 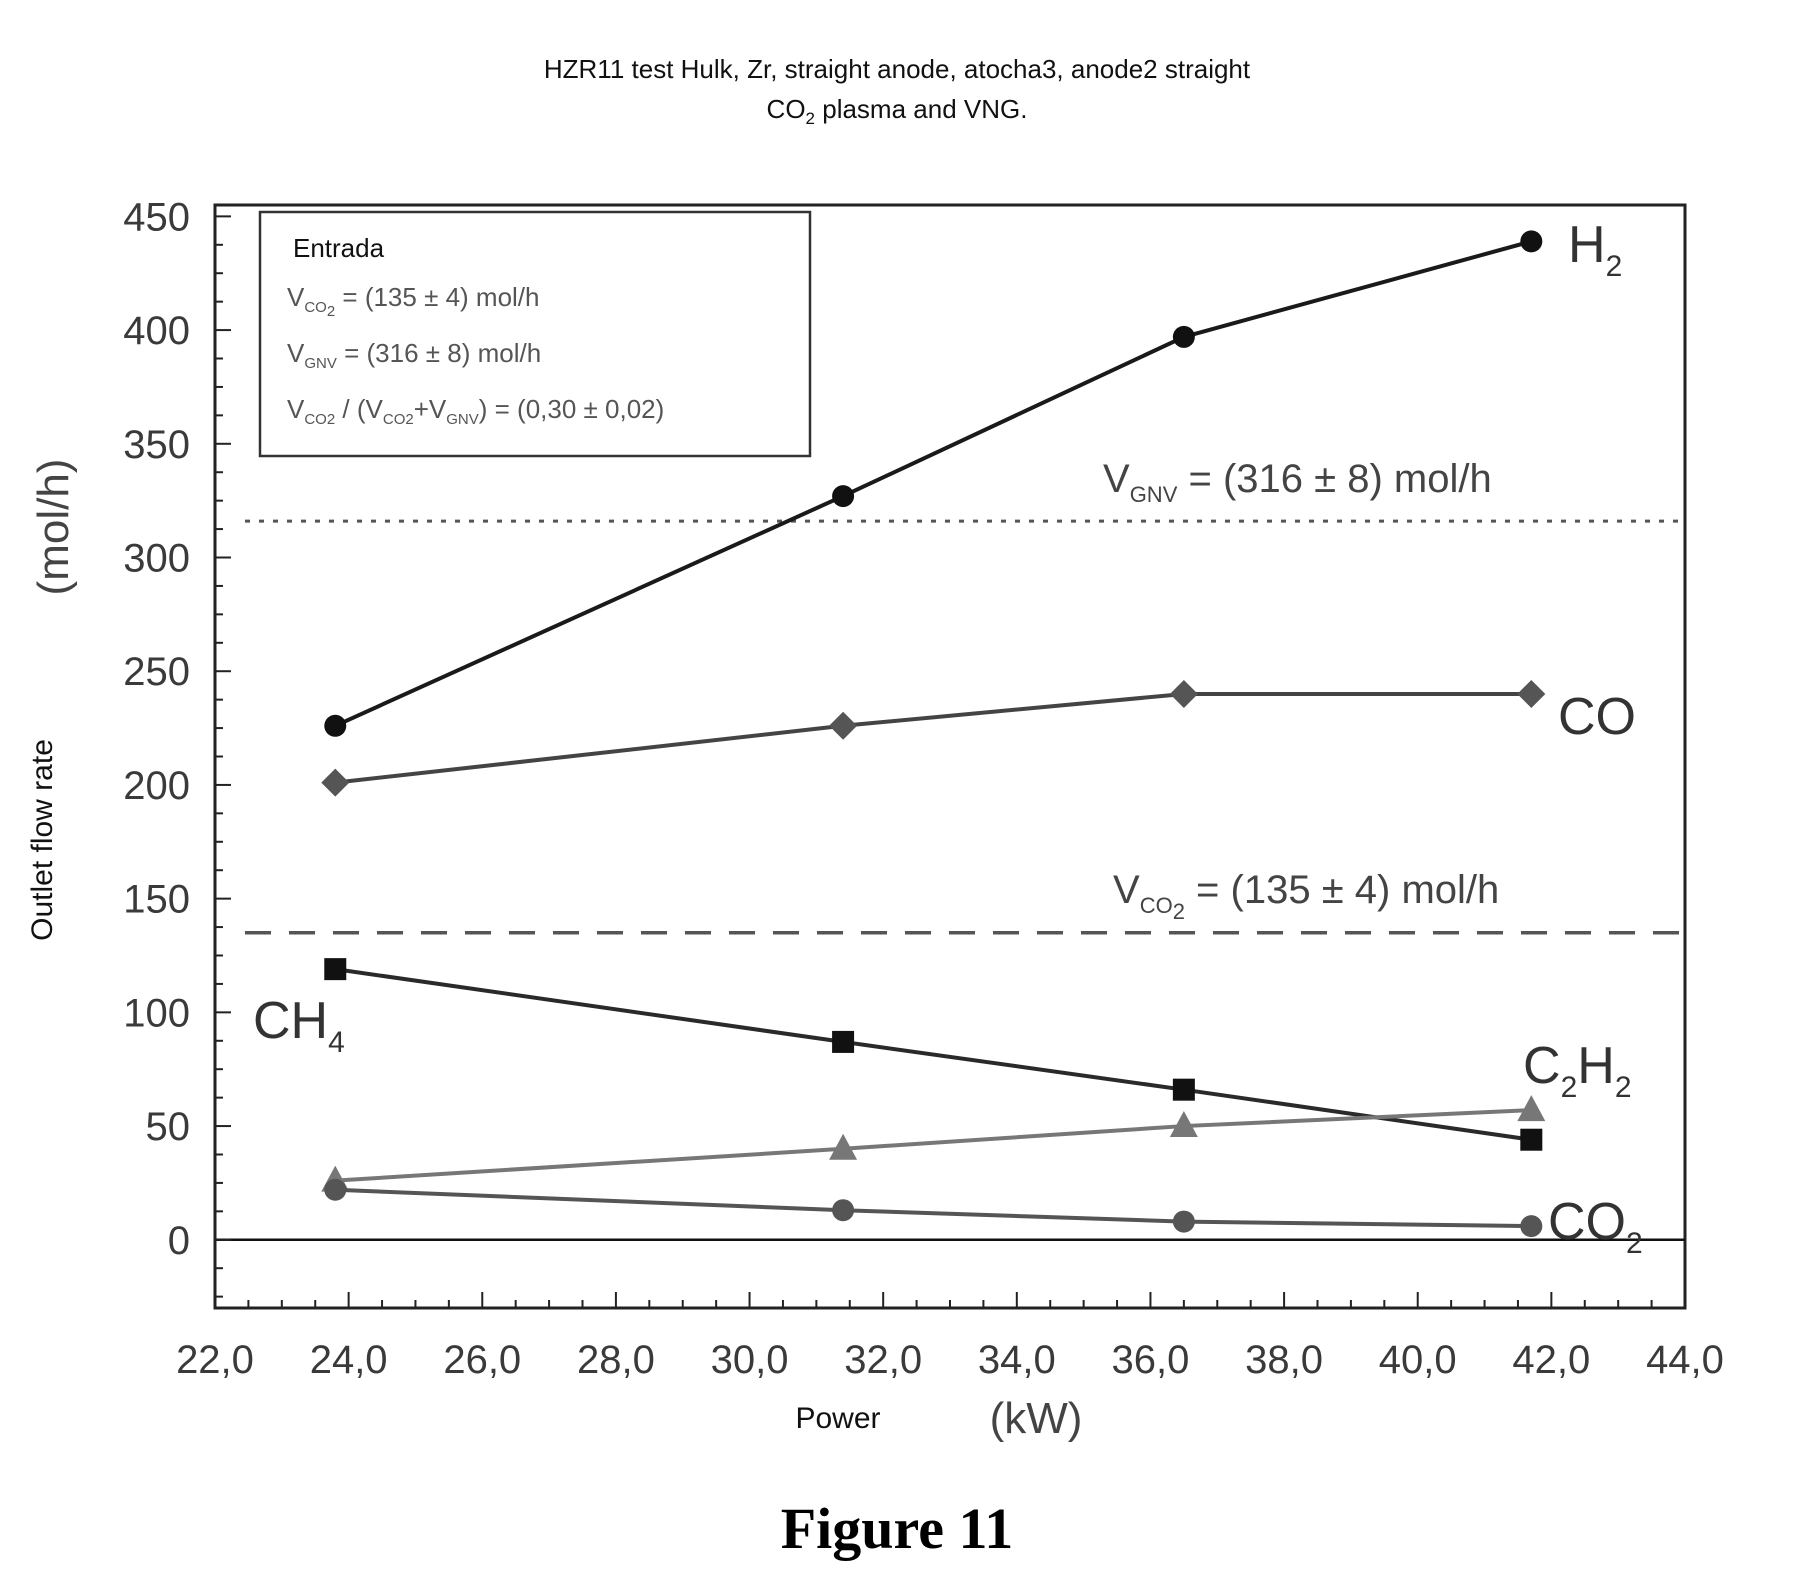 I want to click on series-label-h2: H2, so click(x=1595, y=249).